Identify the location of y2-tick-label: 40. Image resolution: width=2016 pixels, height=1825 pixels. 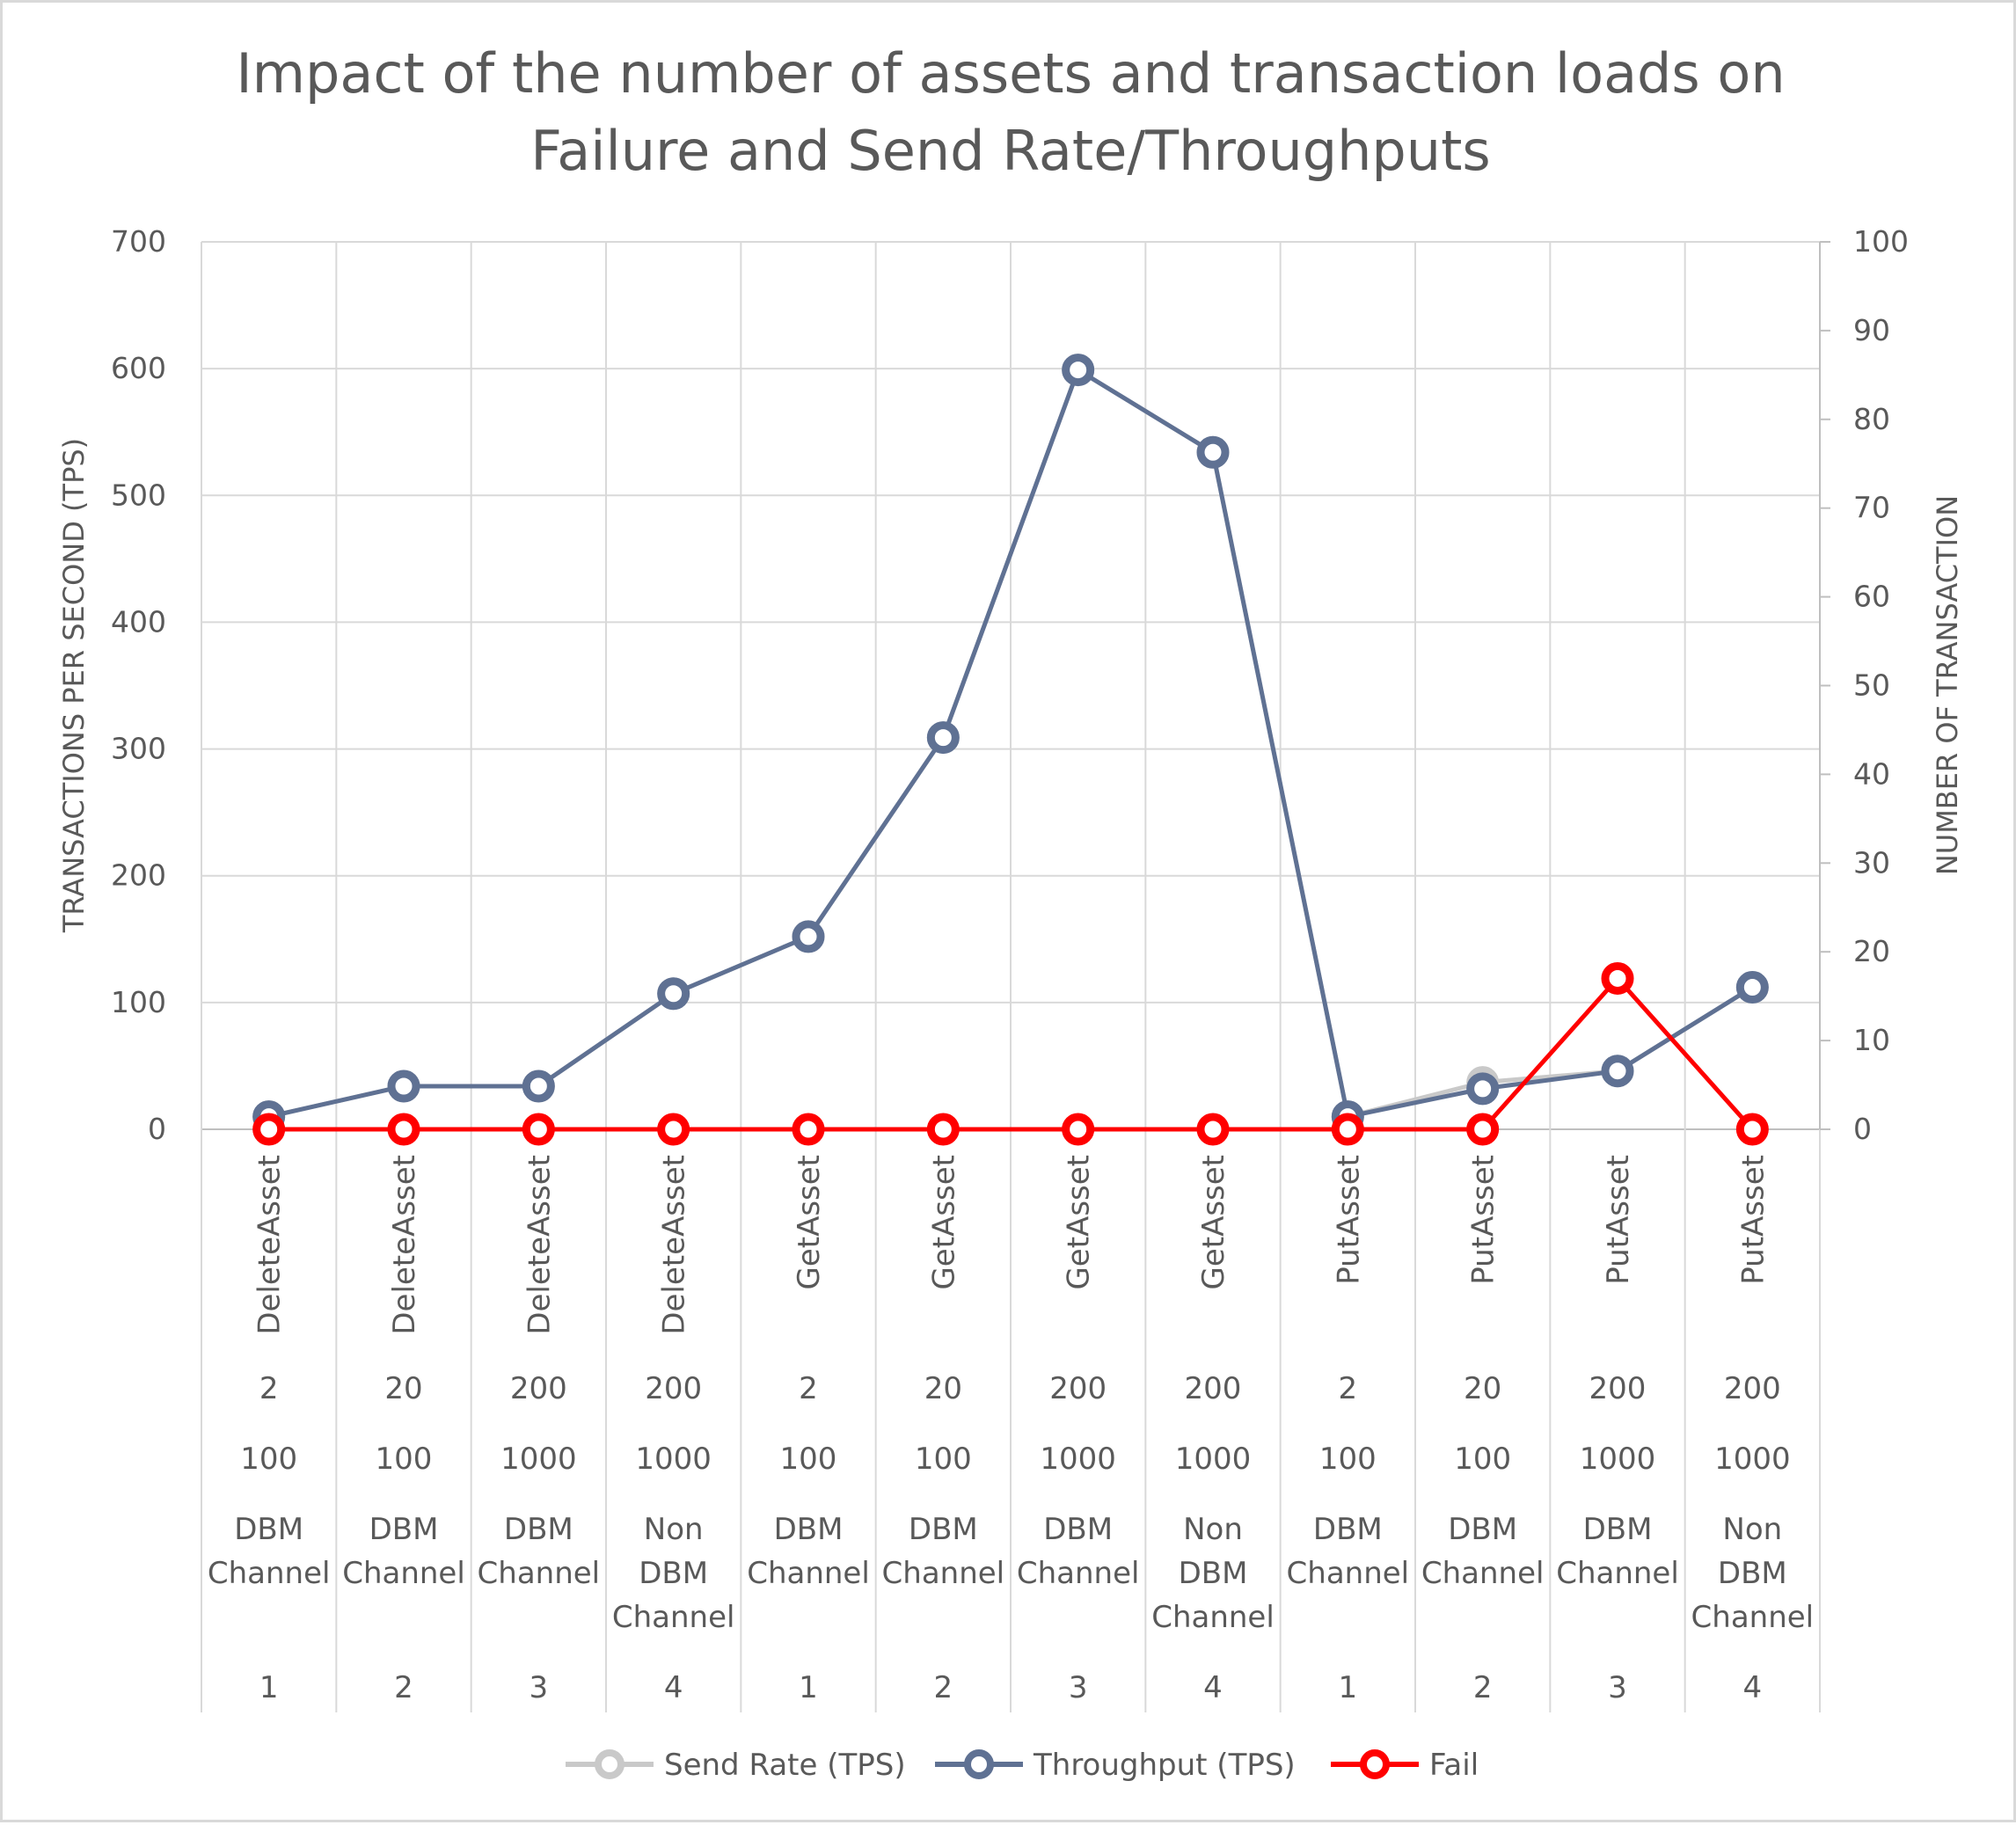
(1871, 773).